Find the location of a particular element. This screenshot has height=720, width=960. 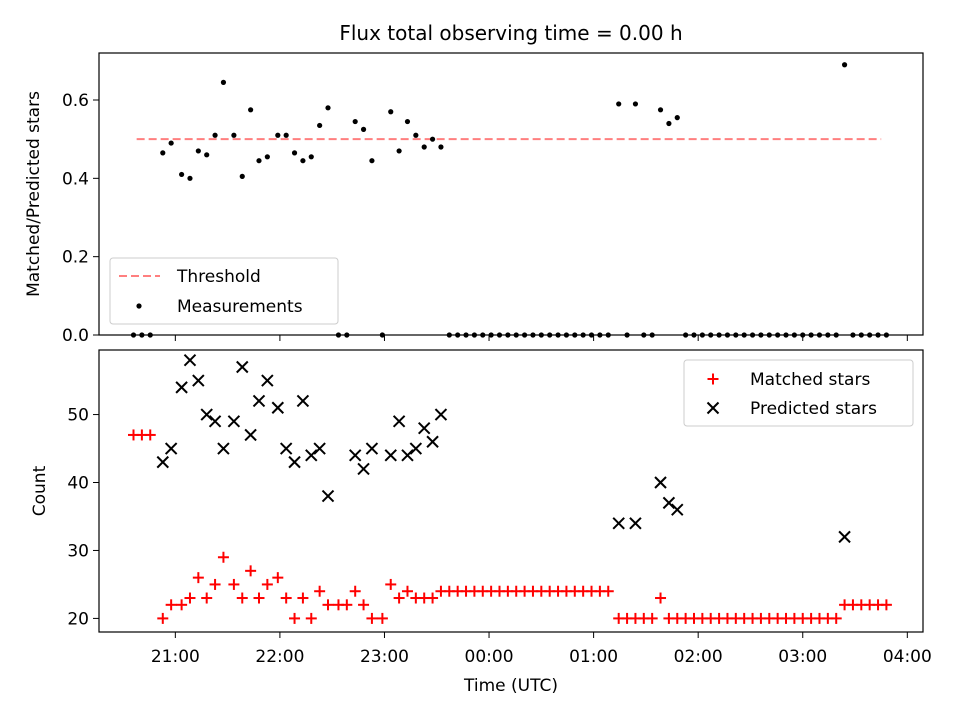

legend-predicted-swatch-d2 is located at coordinates (713, 408).